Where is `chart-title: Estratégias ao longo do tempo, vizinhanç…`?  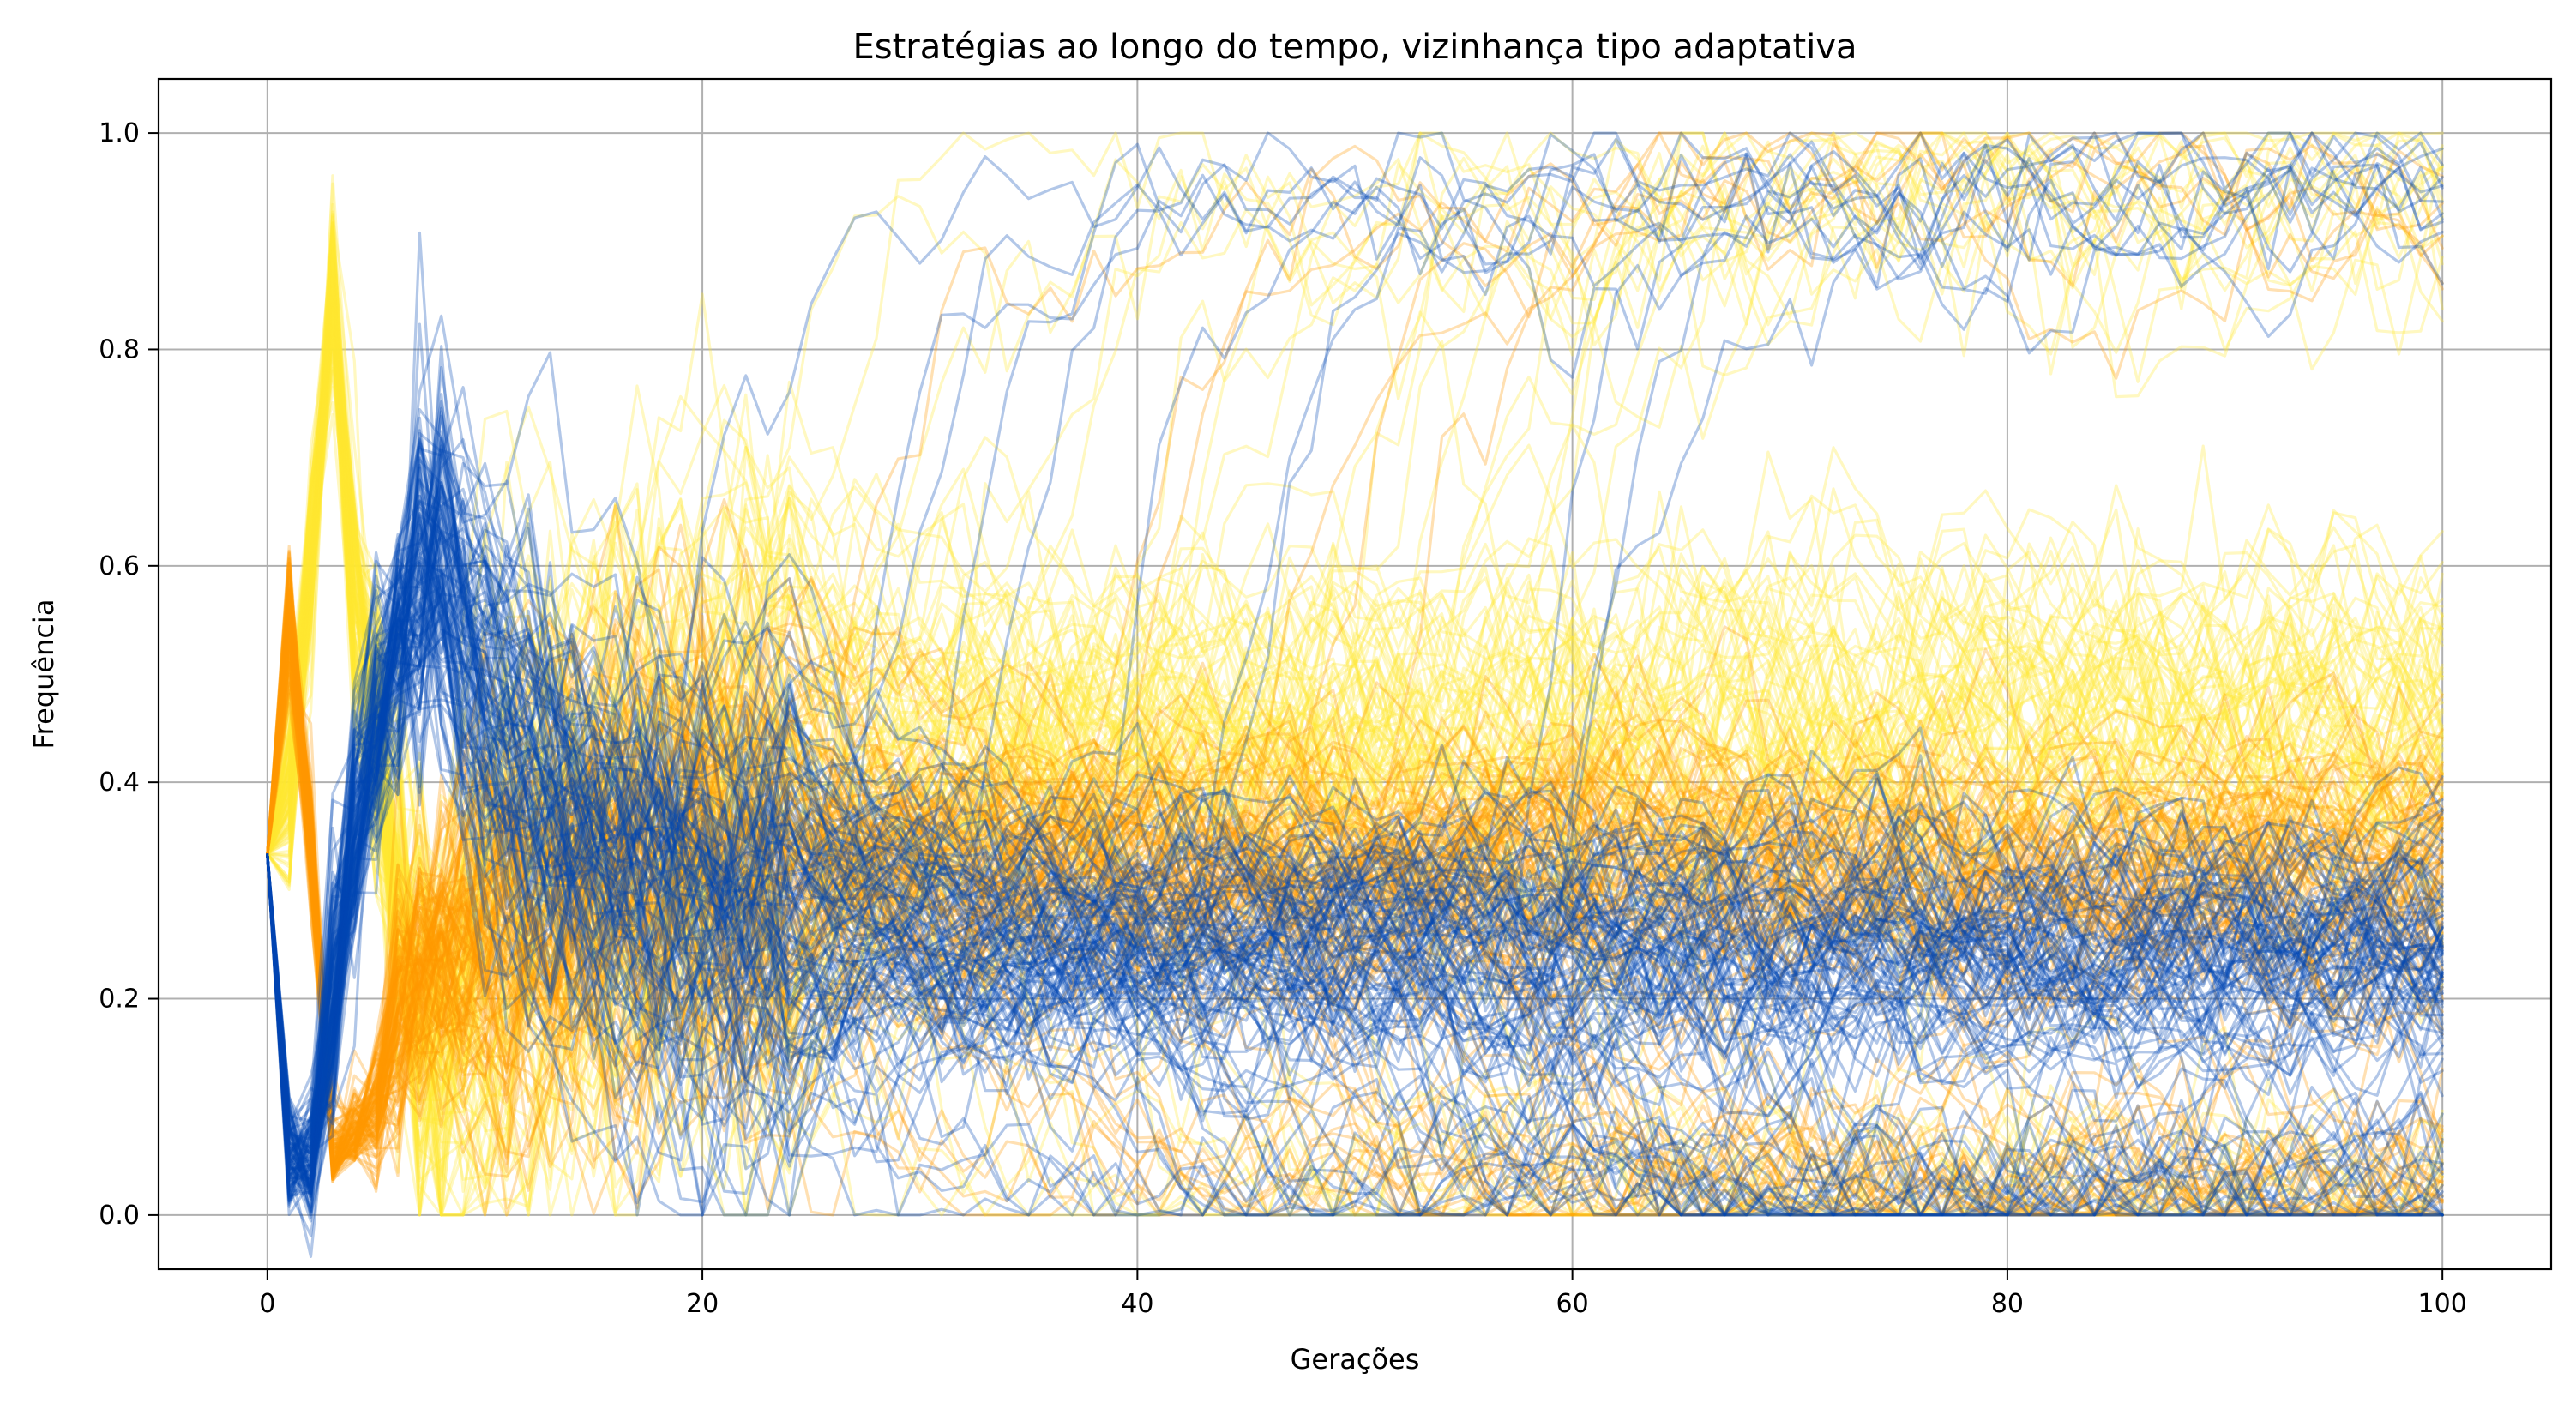 chart-title: Estratégias ao longo do tempo, vizinhanç… is located at coordinates (1355, 47).